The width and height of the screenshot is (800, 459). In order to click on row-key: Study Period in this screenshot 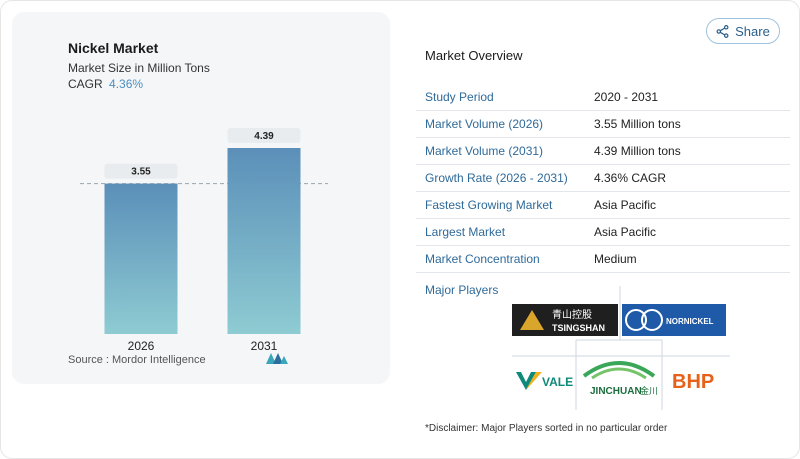, I will do `click(459, 97)`.